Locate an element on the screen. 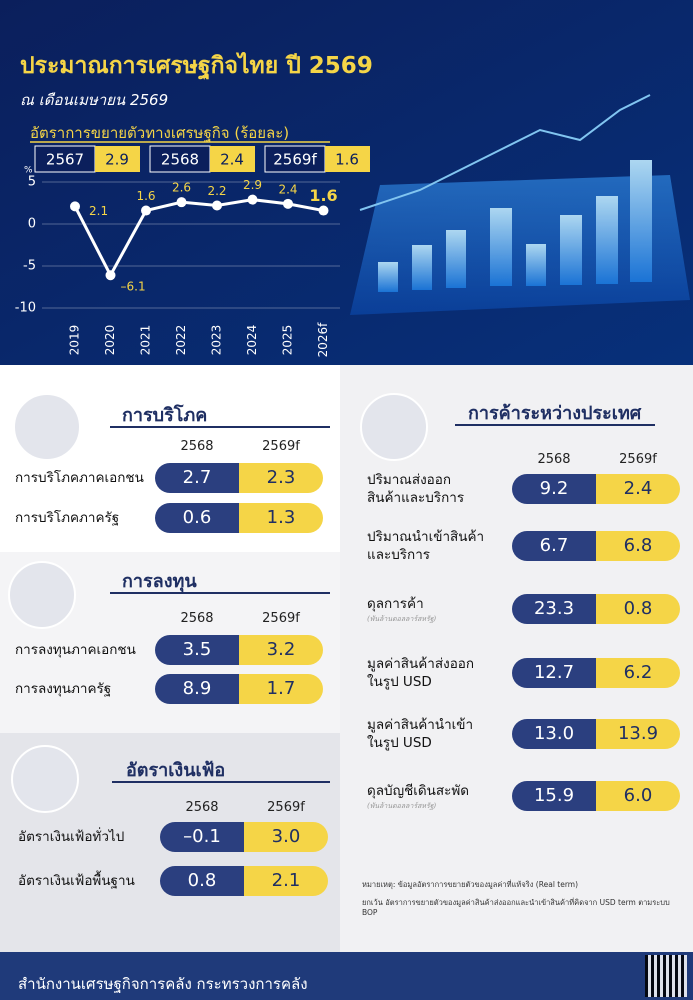  pill-right: 6.0 is located at coordinates (638, 796).